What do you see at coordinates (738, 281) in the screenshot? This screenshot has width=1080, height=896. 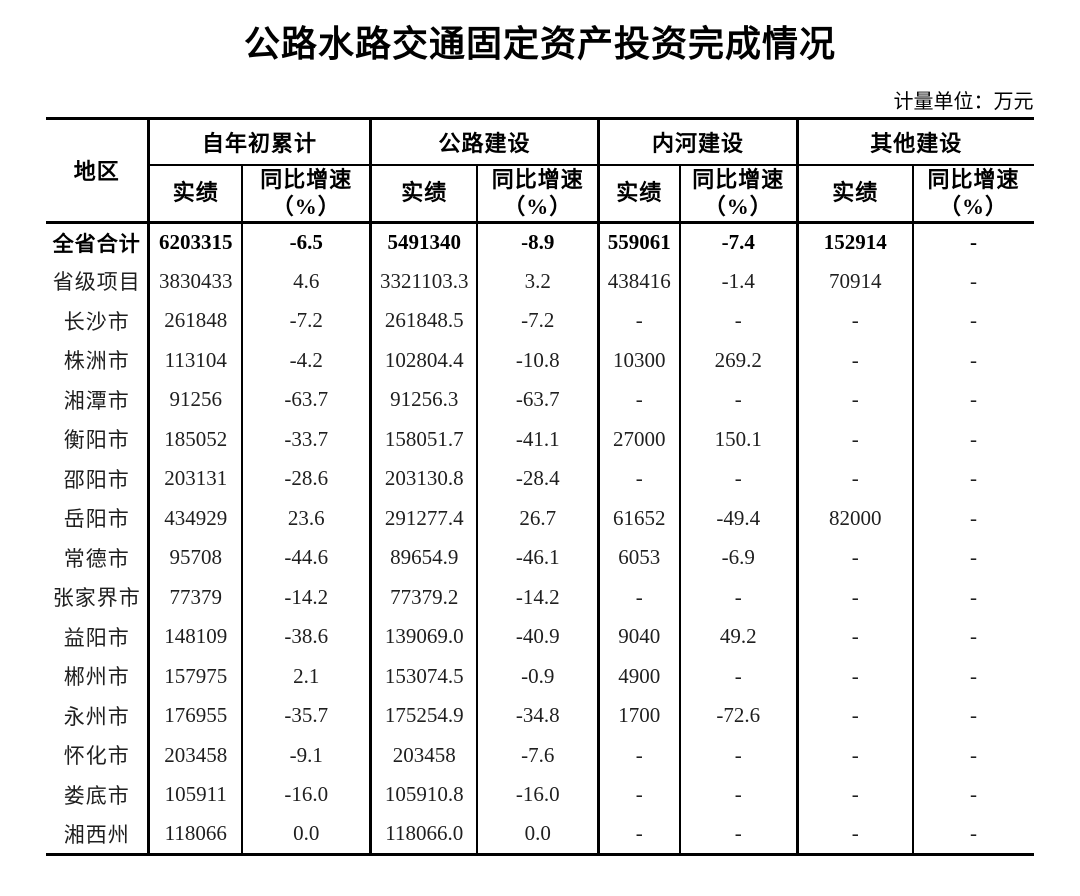 I see `value-cell: -1.4` at bounding box center [738, 281].